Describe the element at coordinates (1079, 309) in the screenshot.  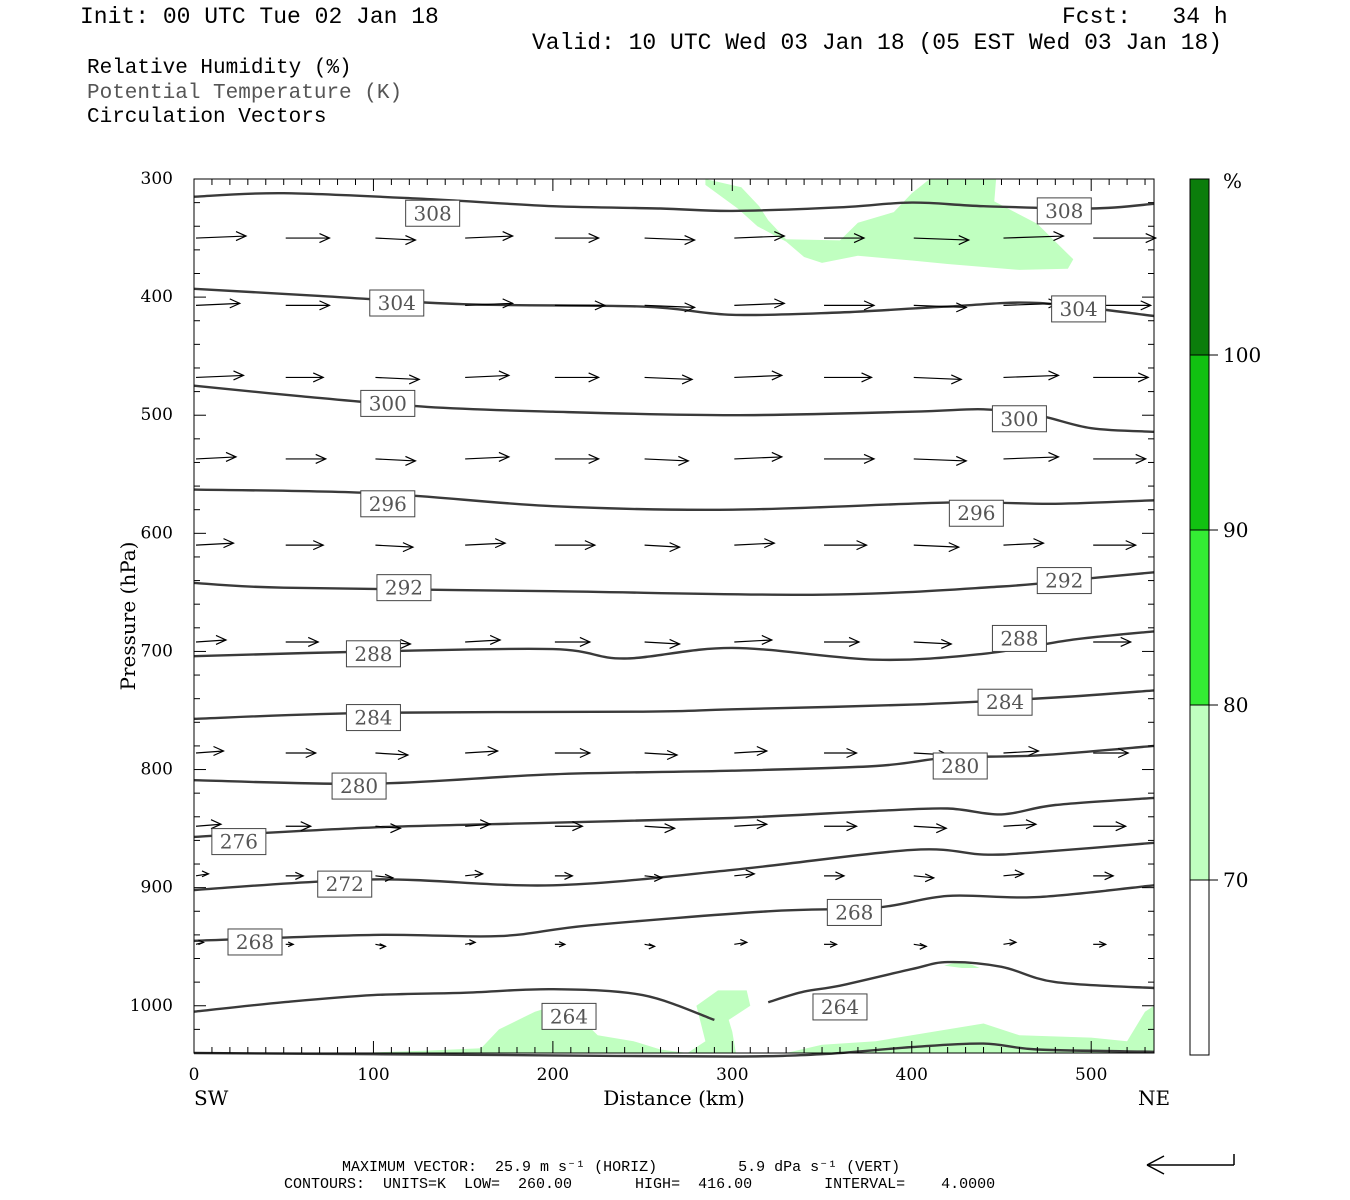
I see `theta-label: 304` at that location.